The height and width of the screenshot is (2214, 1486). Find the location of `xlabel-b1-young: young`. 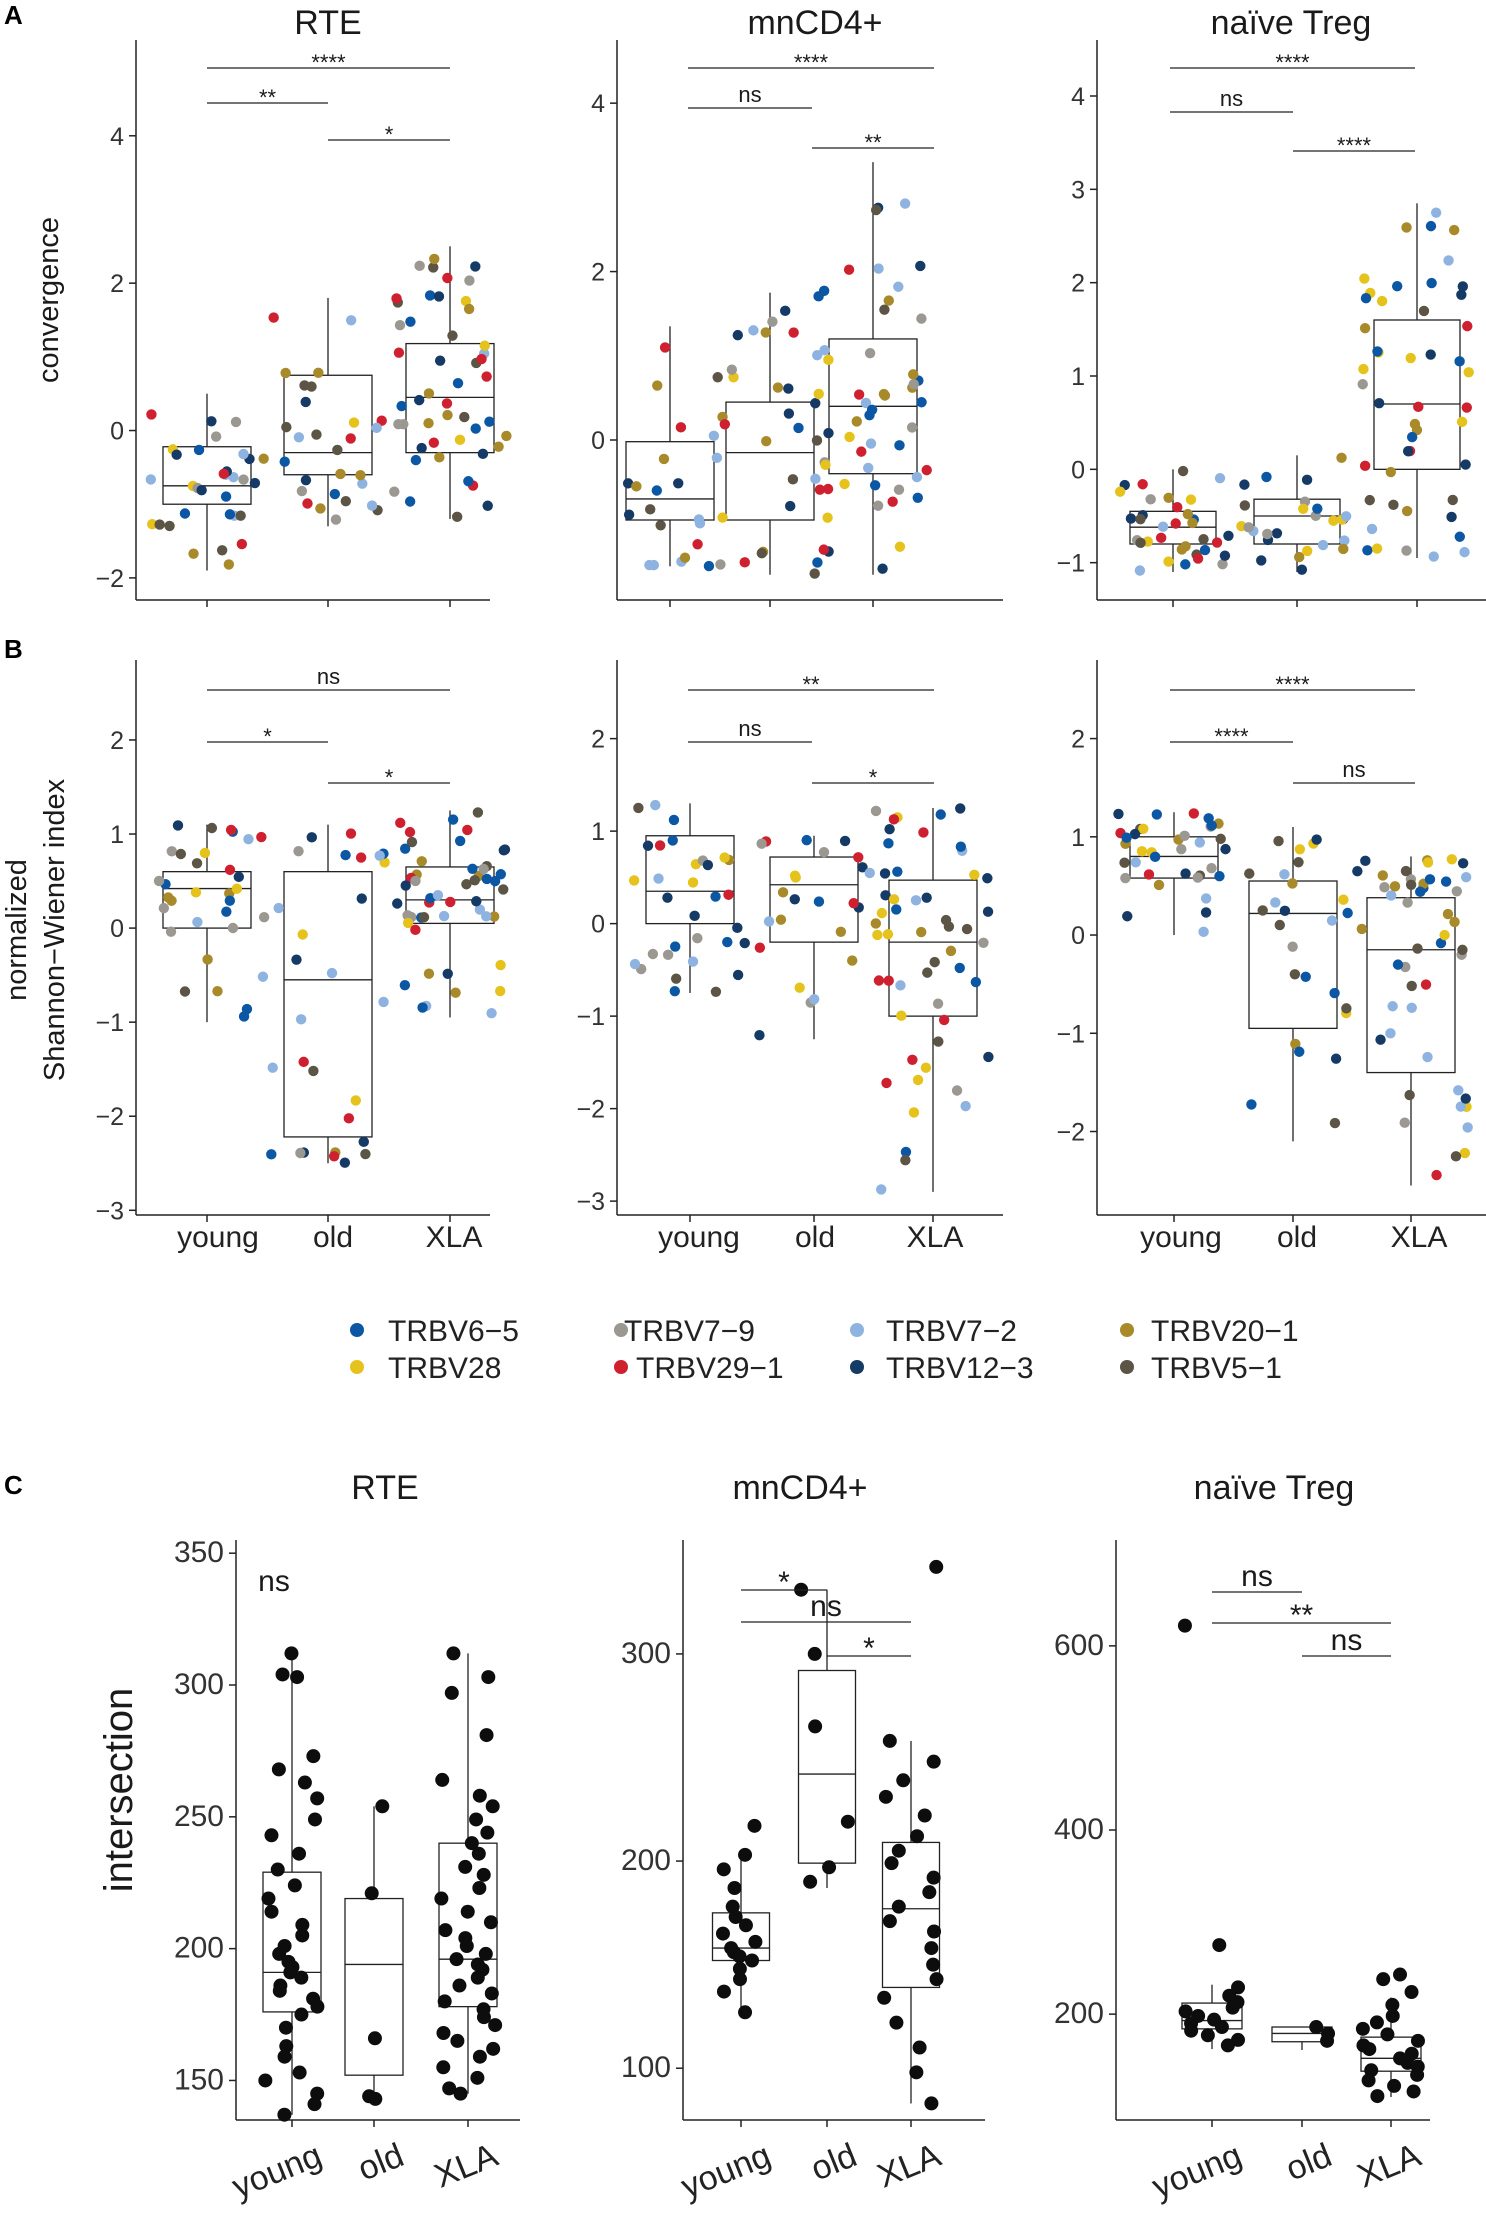

xlabel-b1-young: young is located at coordinates (218, 1237).